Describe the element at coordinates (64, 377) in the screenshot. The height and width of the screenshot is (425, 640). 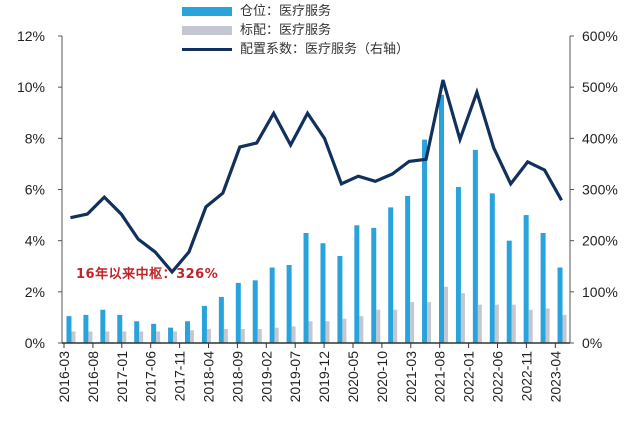
I see `x-tick-label: 2016-03` at that location.